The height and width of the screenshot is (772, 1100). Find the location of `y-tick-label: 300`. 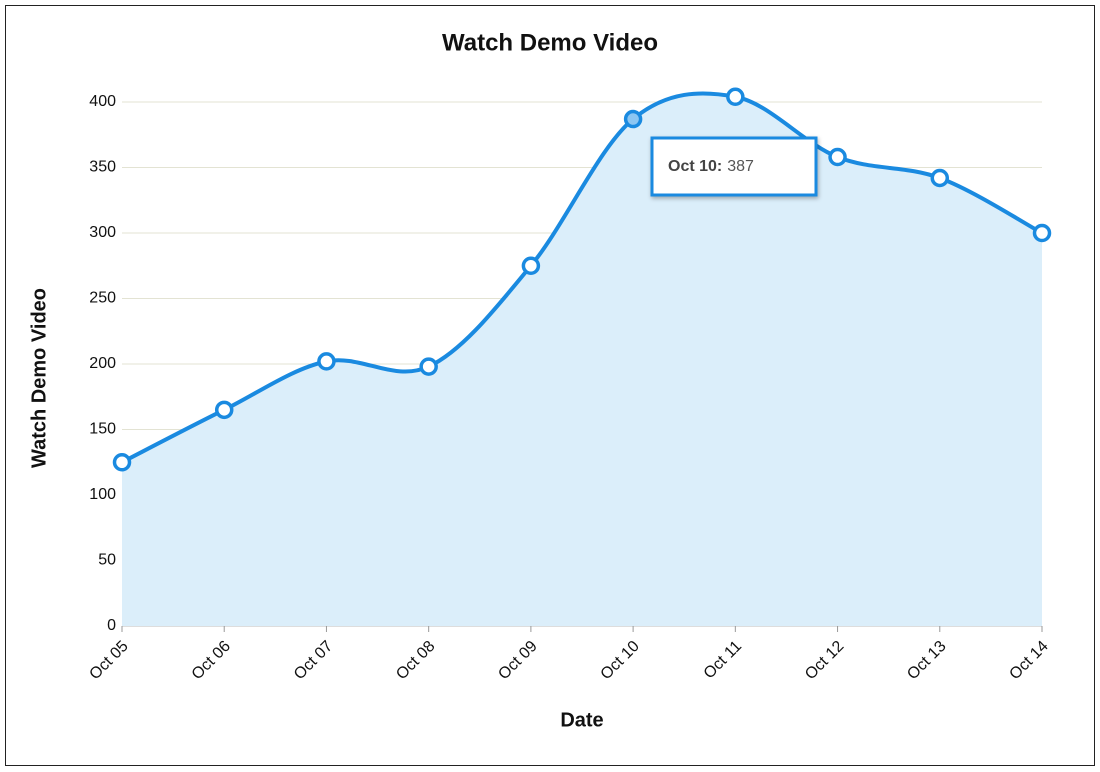

y-tick-label: 300 is located at coordinates (102, 232).